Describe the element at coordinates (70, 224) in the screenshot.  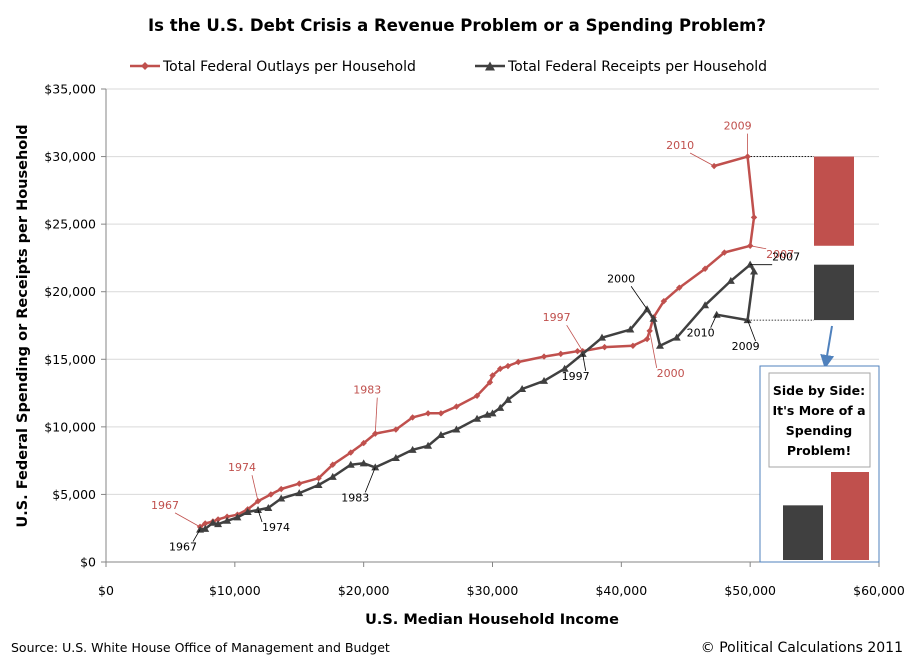
I see `y-tick-label: $25,000` at that location.